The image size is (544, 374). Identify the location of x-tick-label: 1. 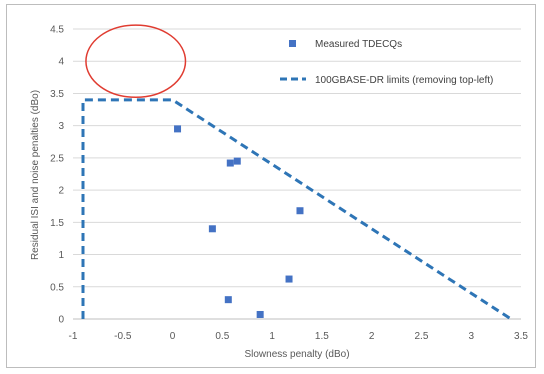
(272, 336).